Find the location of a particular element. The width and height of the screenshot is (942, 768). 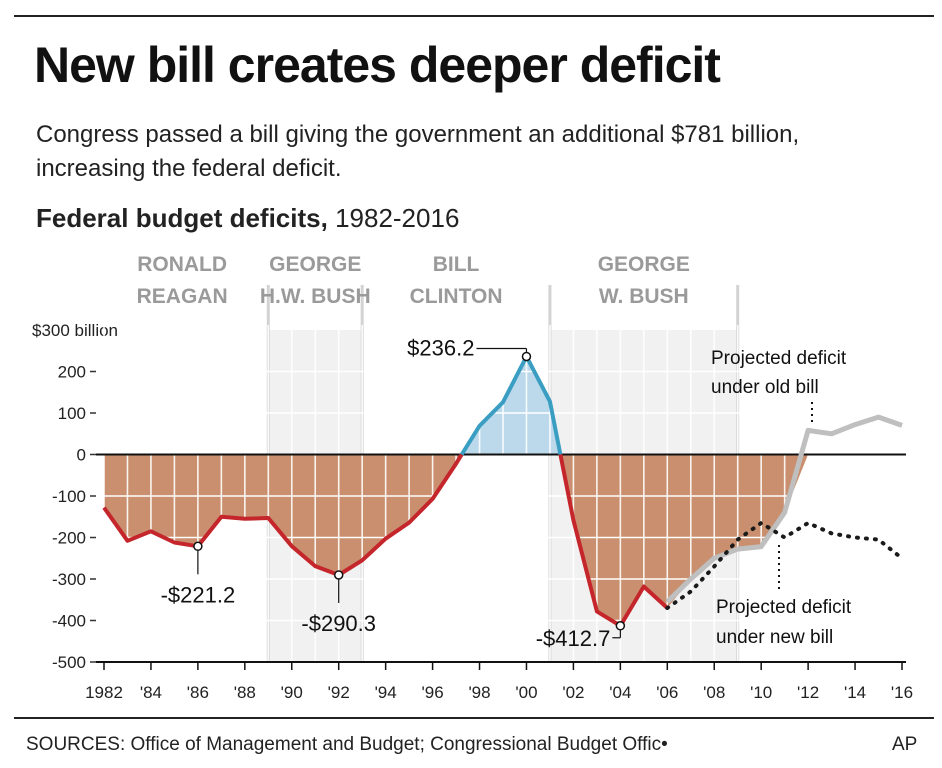

chart-heading: Federal budget deficits, 1982-2016 is located at coordinates (247, 218).